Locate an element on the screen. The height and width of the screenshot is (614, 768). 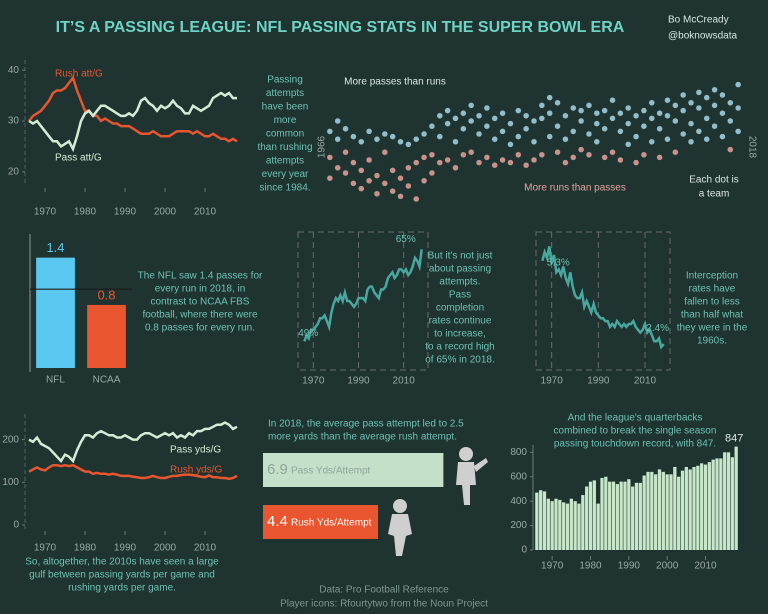
annotation: common is located at coordinates (285, 134).